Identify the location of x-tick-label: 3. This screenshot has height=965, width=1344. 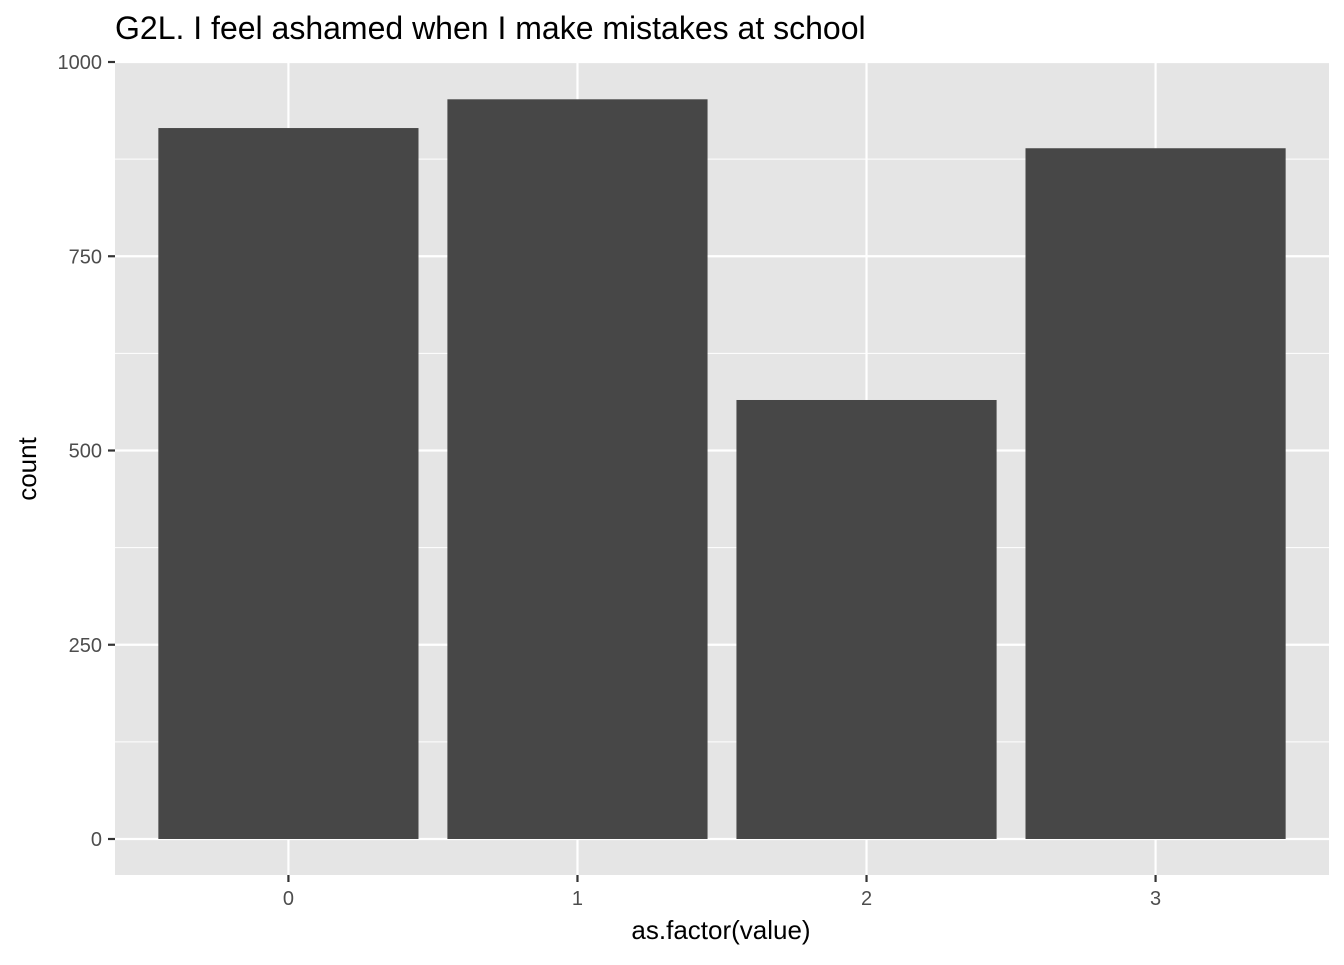
(1155, 899).